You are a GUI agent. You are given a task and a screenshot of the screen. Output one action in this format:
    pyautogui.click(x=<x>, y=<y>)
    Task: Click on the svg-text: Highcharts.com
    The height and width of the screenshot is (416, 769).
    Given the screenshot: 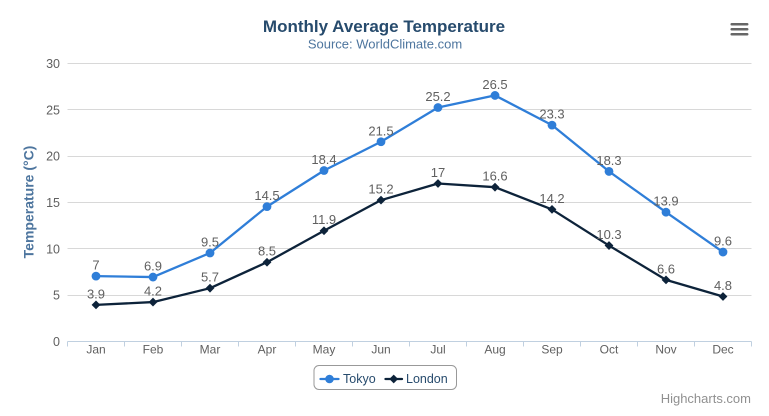 What is the action you would take?
    pyautogui.click(x=706, y=398)
    